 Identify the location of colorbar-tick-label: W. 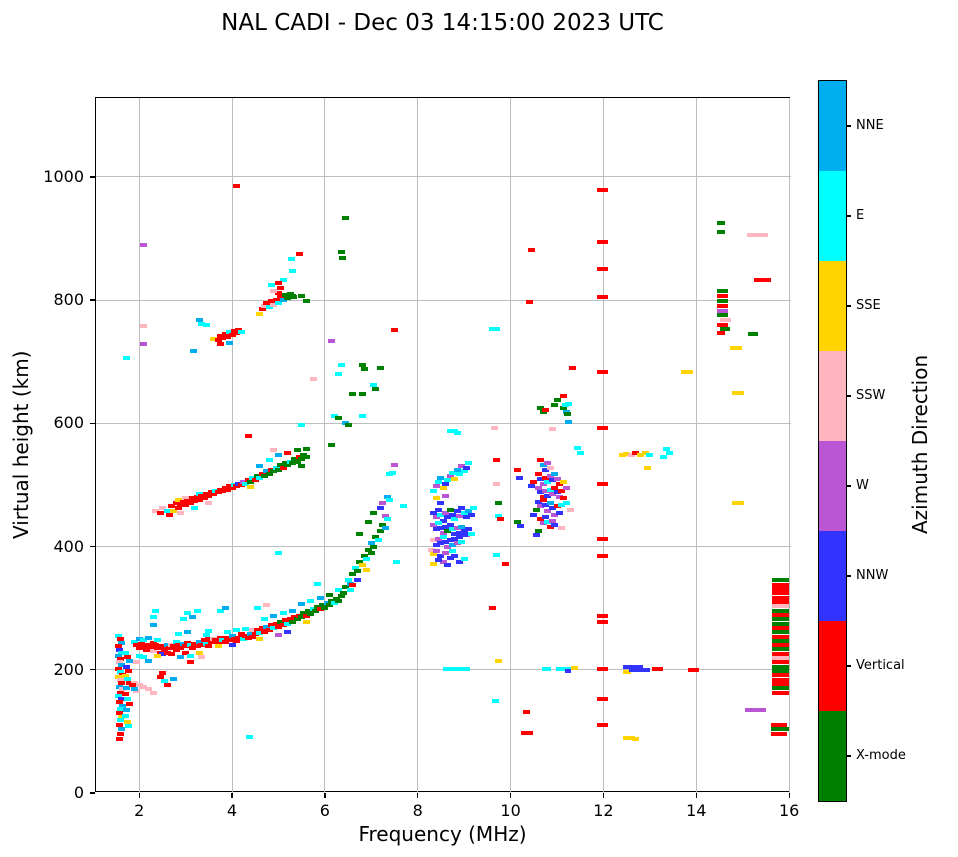
(862, 485).